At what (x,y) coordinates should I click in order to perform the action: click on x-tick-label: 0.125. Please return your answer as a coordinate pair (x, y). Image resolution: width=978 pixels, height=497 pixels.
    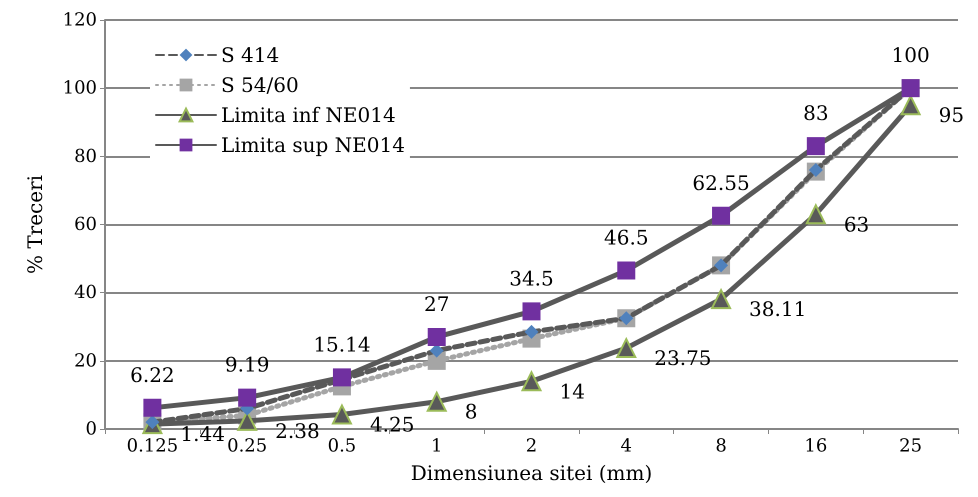
    Looking at the image, I should click on (152, 446).